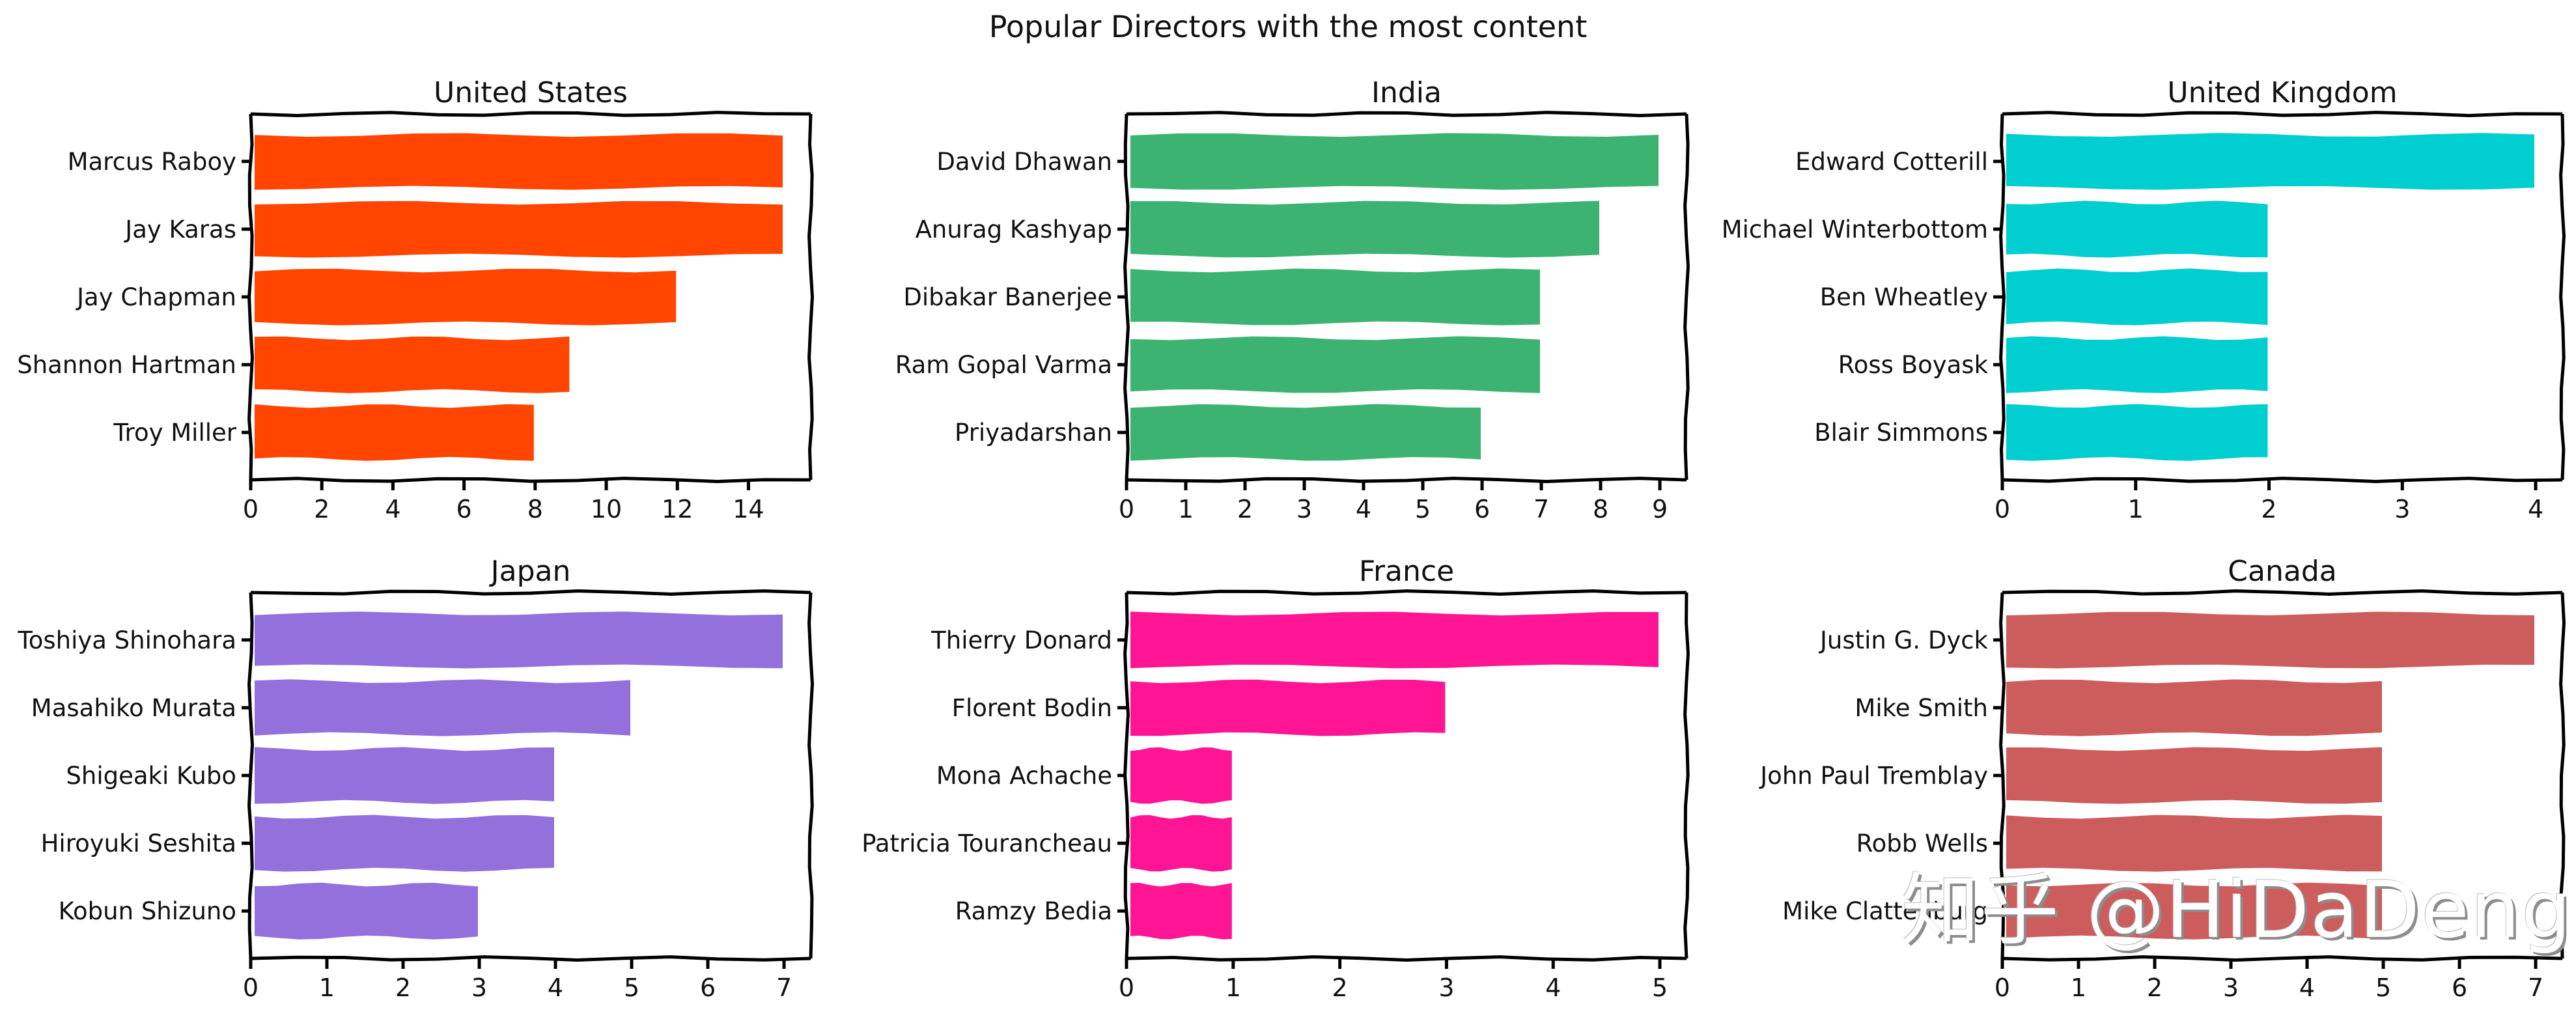  What do you see at coordinates (466, 297) in the screenshot?
I see `bar-jay-chapman` at bounding box center [466, 297].